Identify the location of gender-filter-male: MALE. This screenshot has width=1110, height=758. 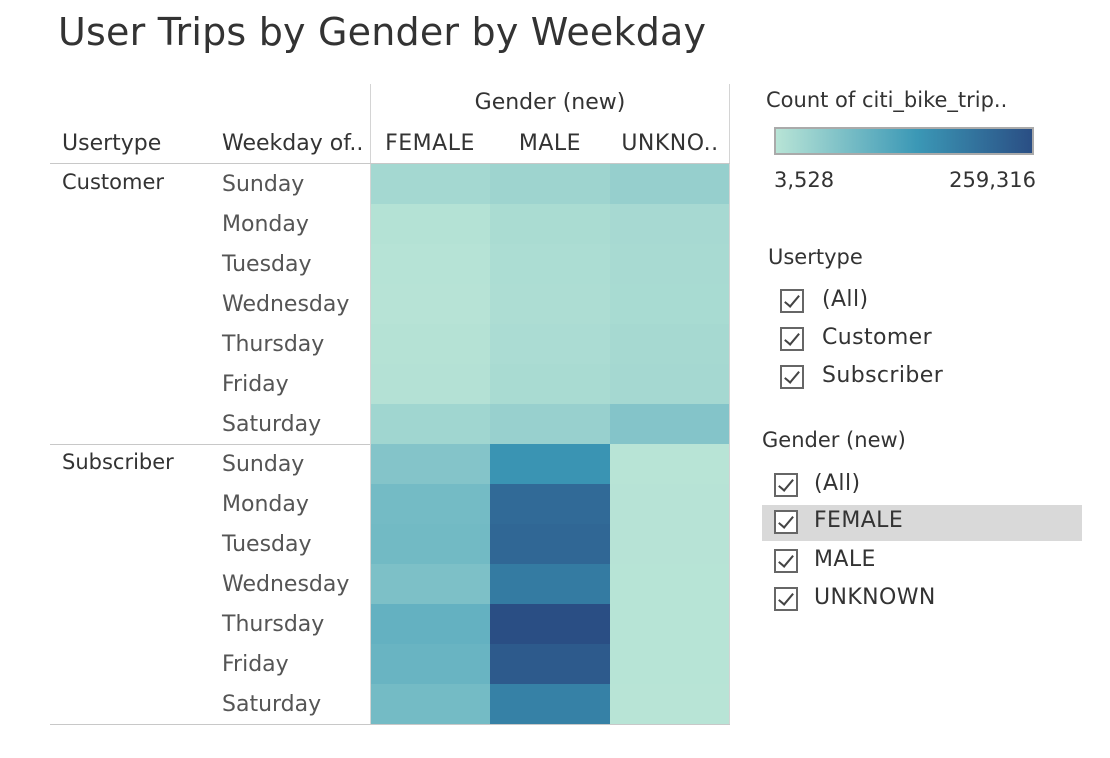
(922, 562).